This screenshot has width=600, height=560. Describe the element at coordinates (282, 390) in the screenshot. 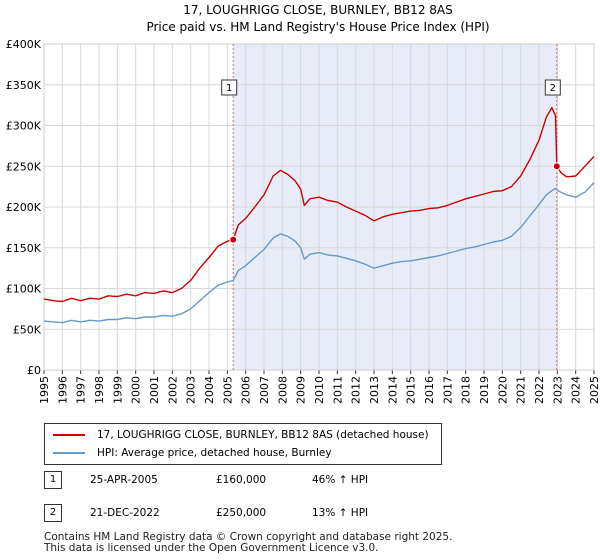

I see `x-tick-label: 2008` at that location.